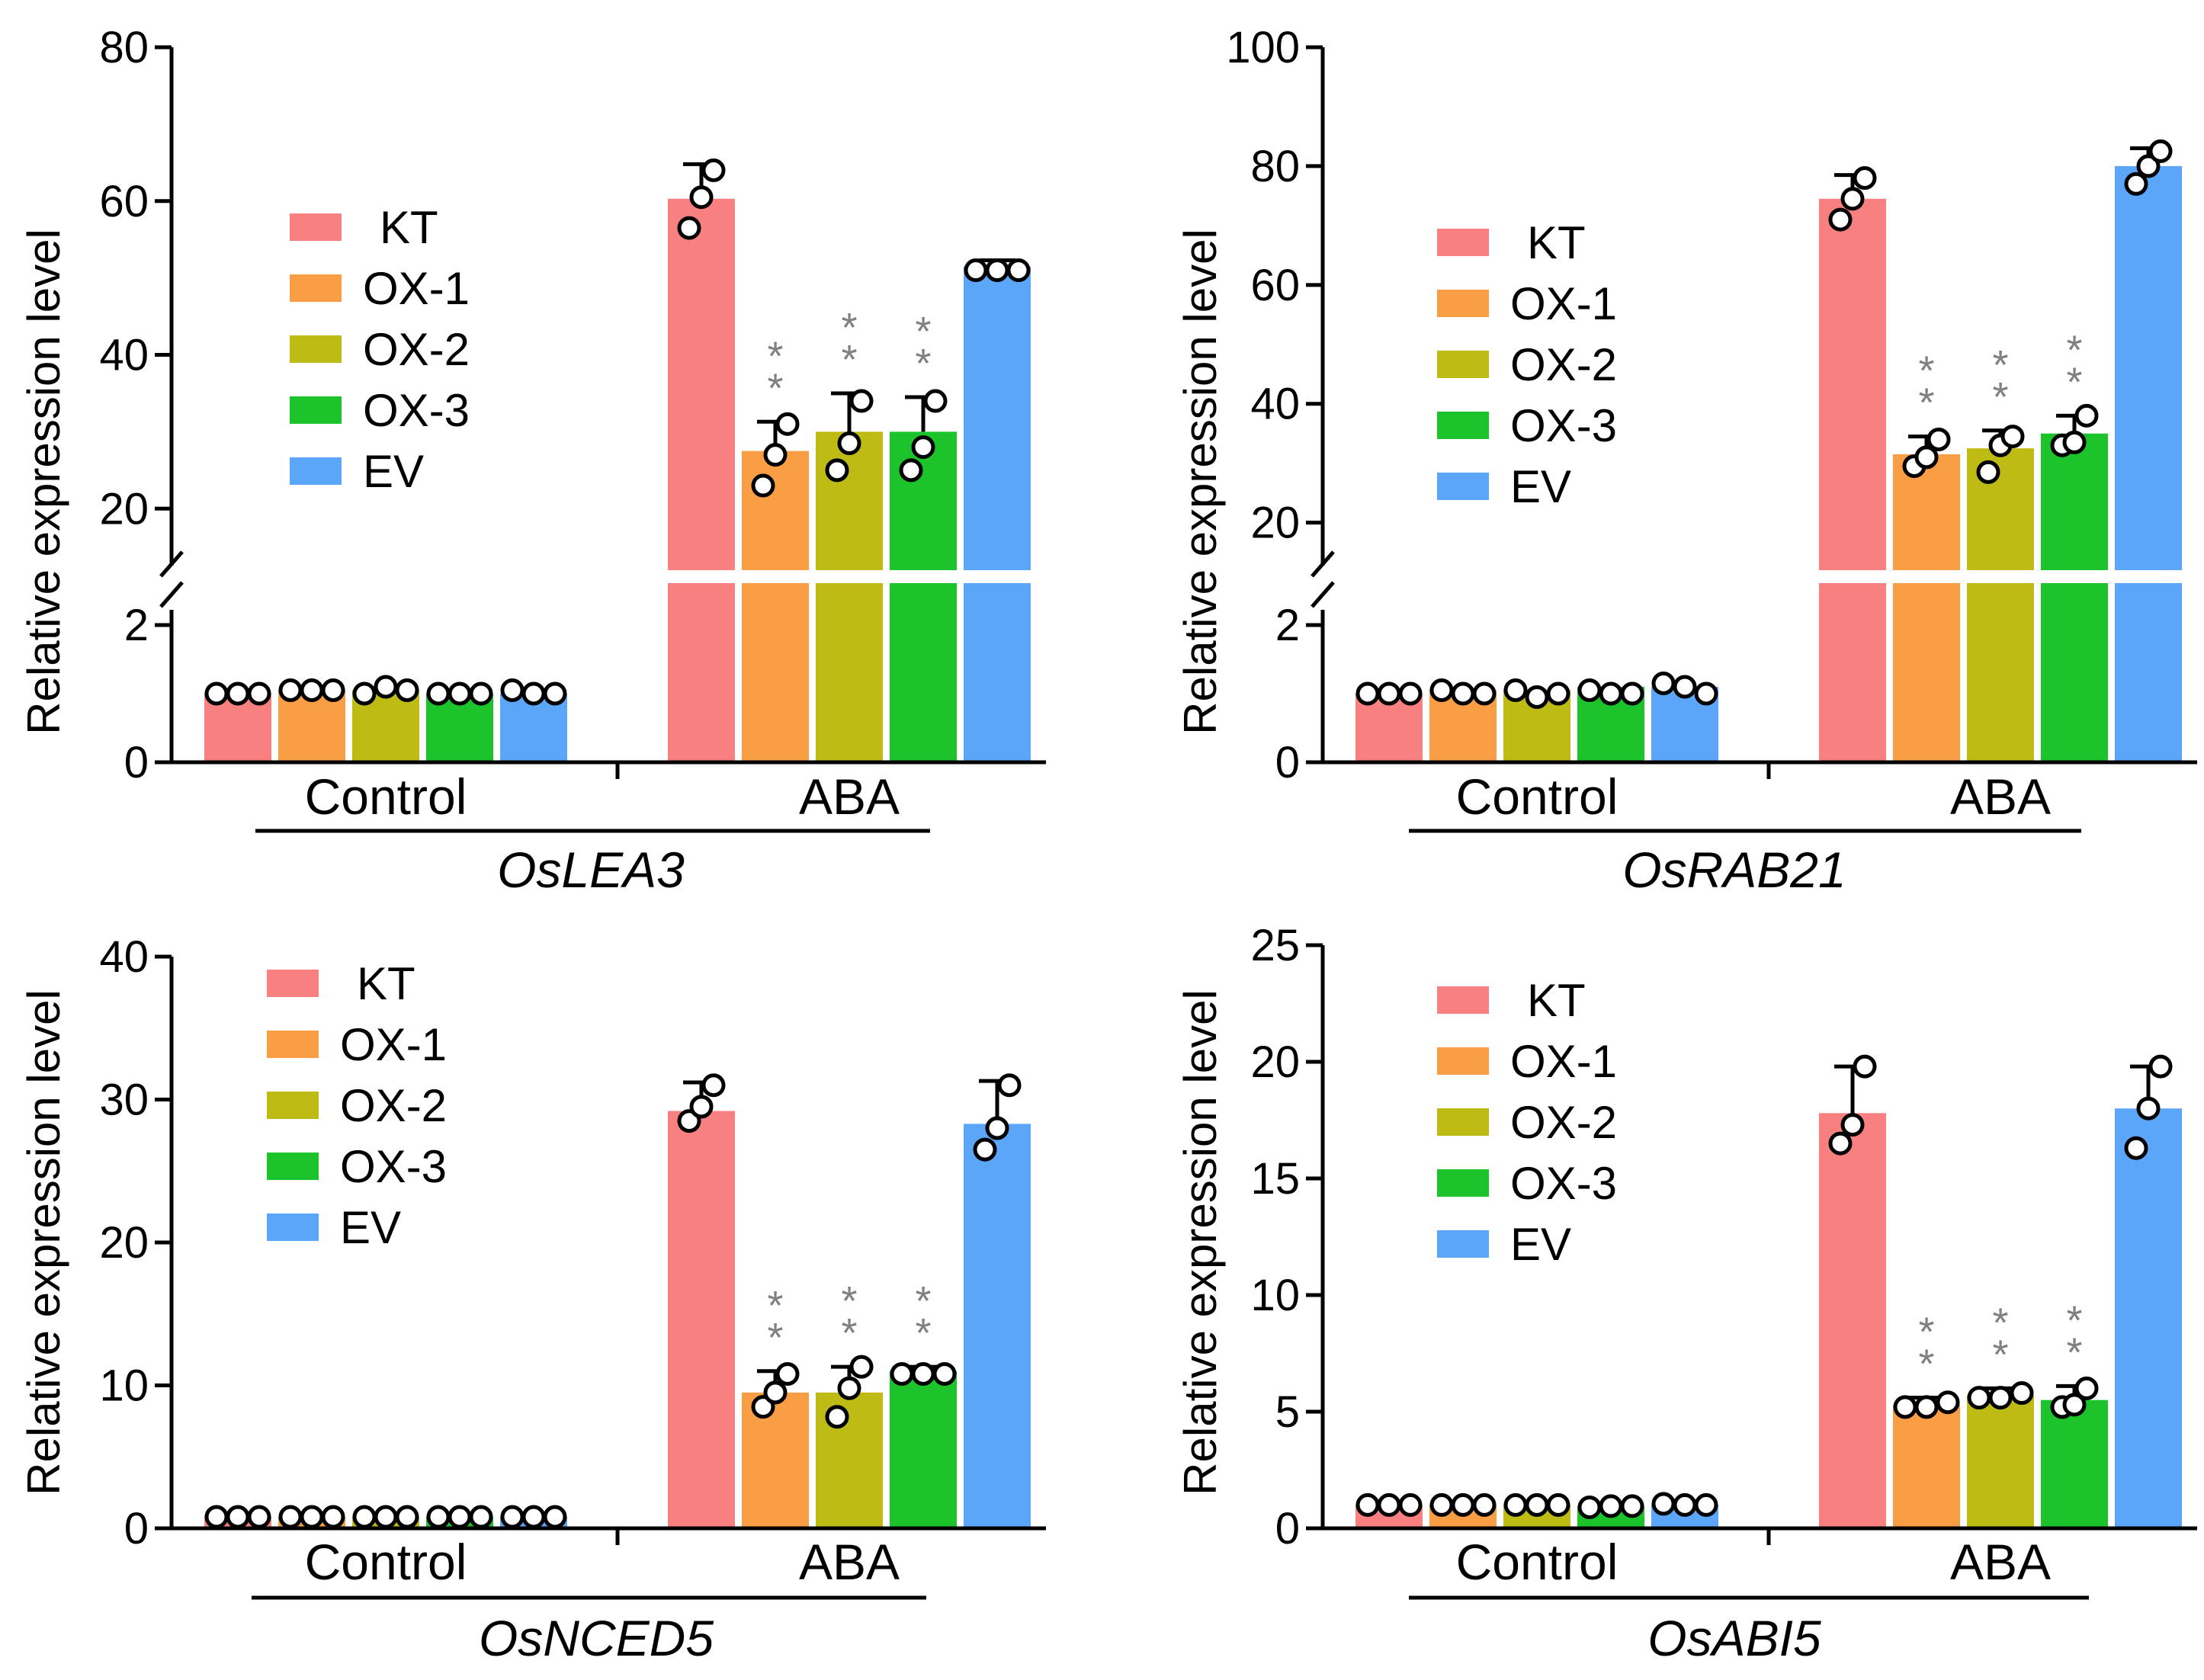 Image resolution: width=2204 pixels, height=1680 pixels. What do you see at coordinates (776, 672) in the screenshot?
I see `bar-ox-1-aba-lower` at bounding box center [776, 672].